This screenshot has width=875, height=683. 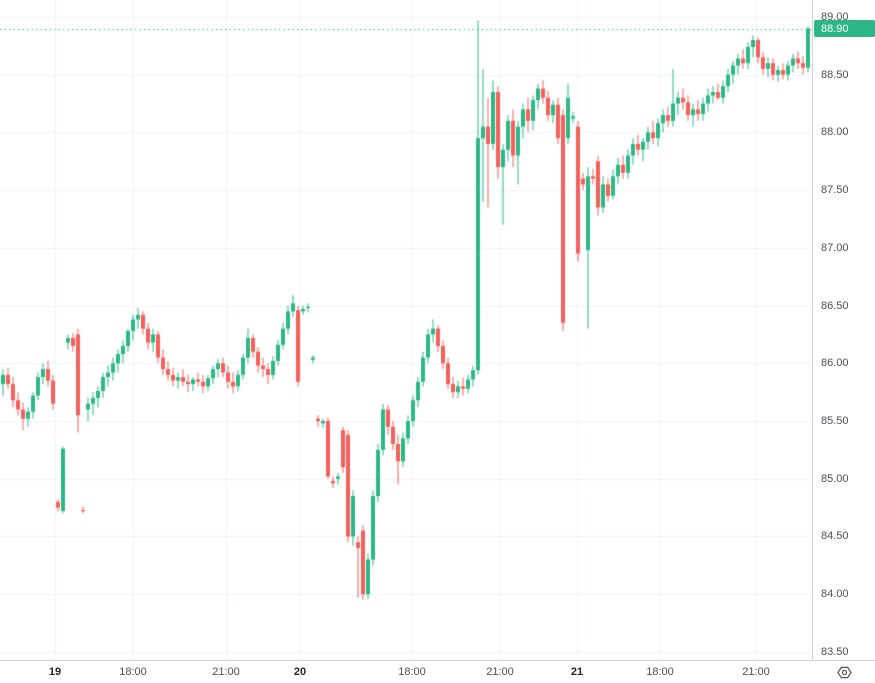 What do you see at coordinates (835, 594) in the screenshot?
I see `price-axis-label: 84.00` at bounding box center [835, 594].